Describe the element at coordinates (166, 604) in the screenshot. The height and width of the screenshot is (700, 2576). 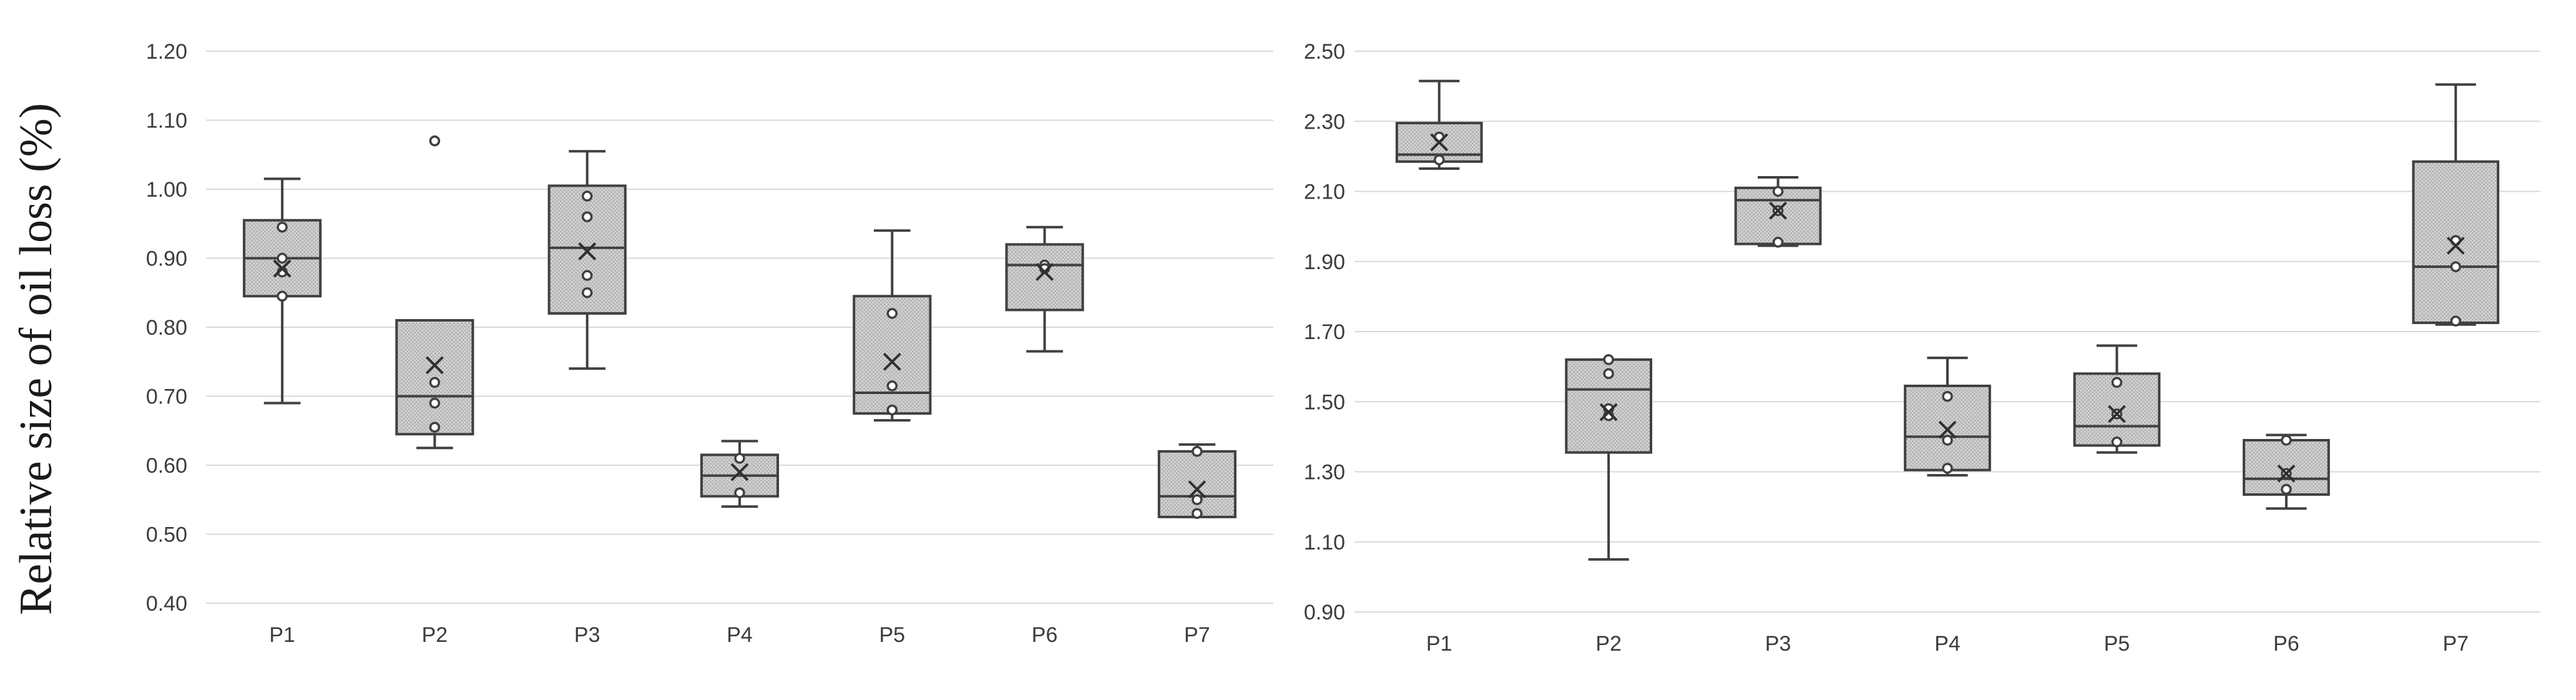
I see `y-tick-label: 0.40` at that location.